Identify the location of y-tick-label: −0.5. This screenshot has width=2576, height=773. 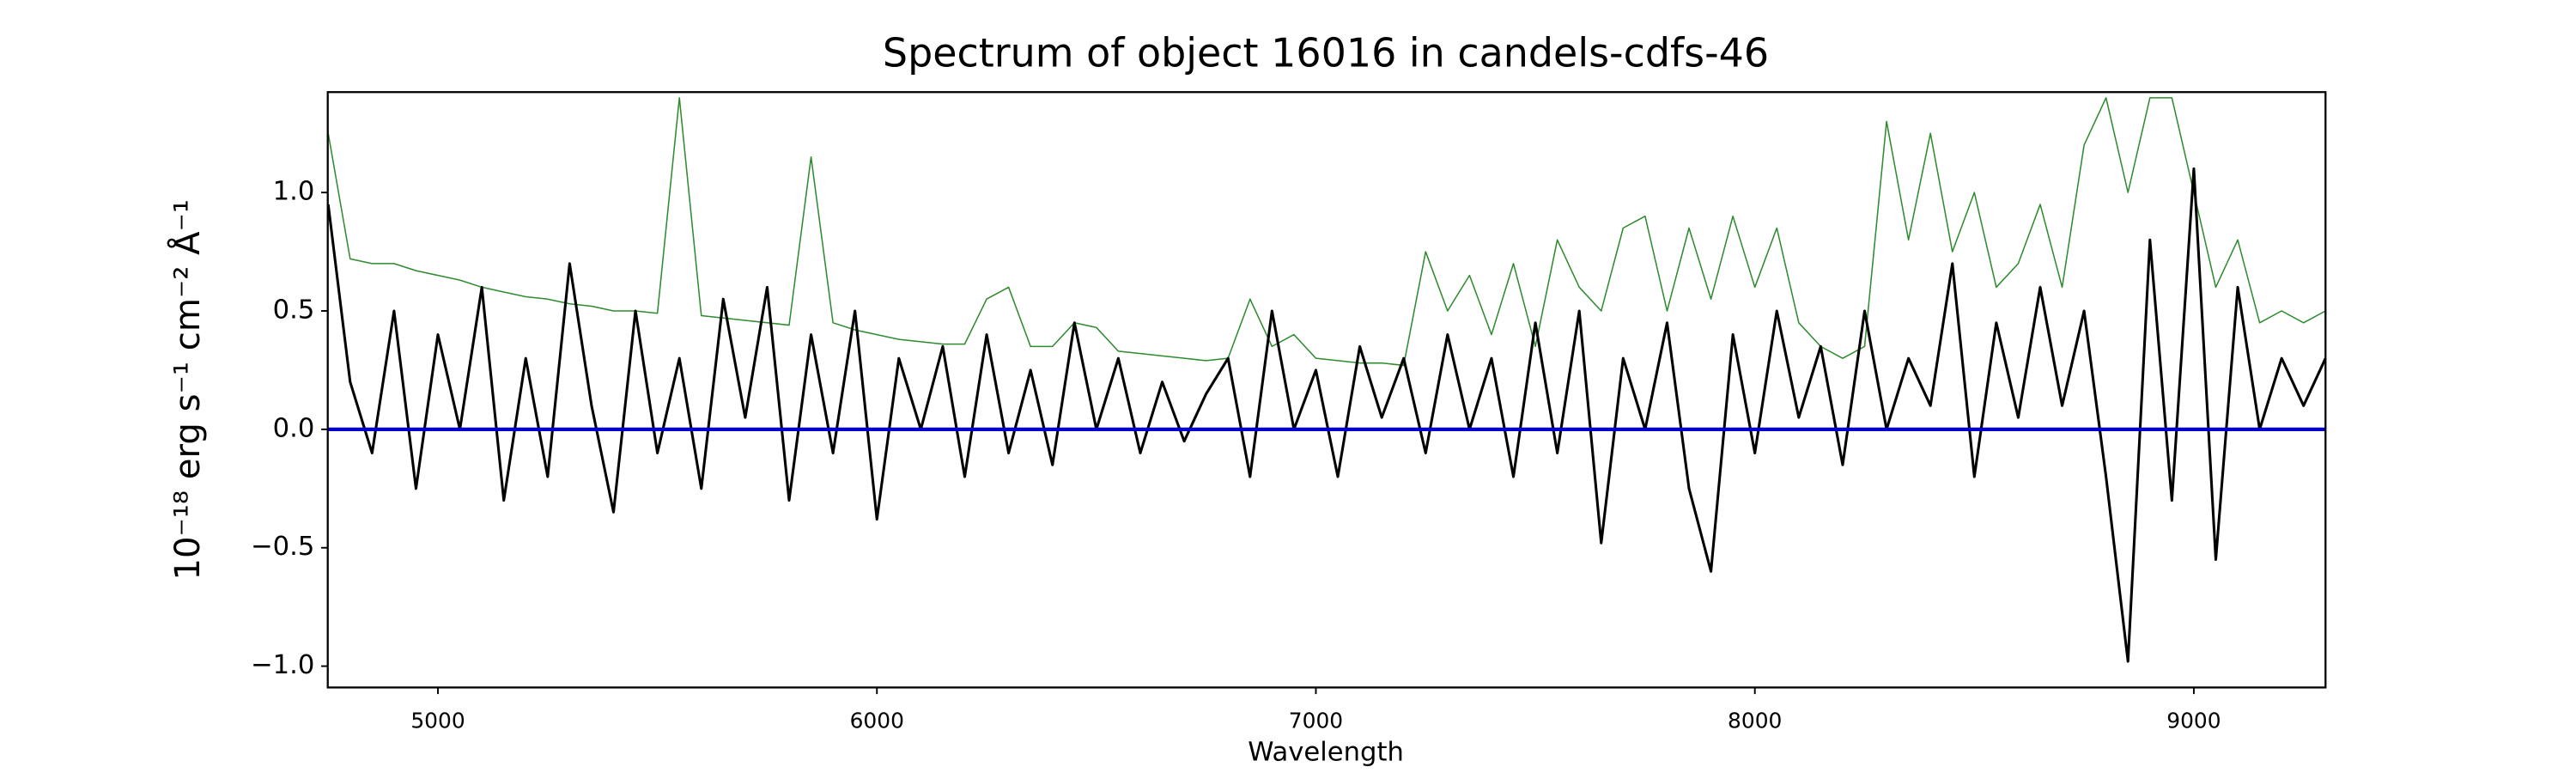
(282, 547).